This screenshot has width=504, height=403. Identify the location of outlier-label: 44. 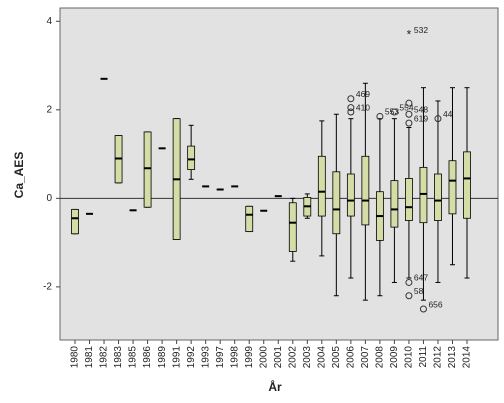
(448, 114).